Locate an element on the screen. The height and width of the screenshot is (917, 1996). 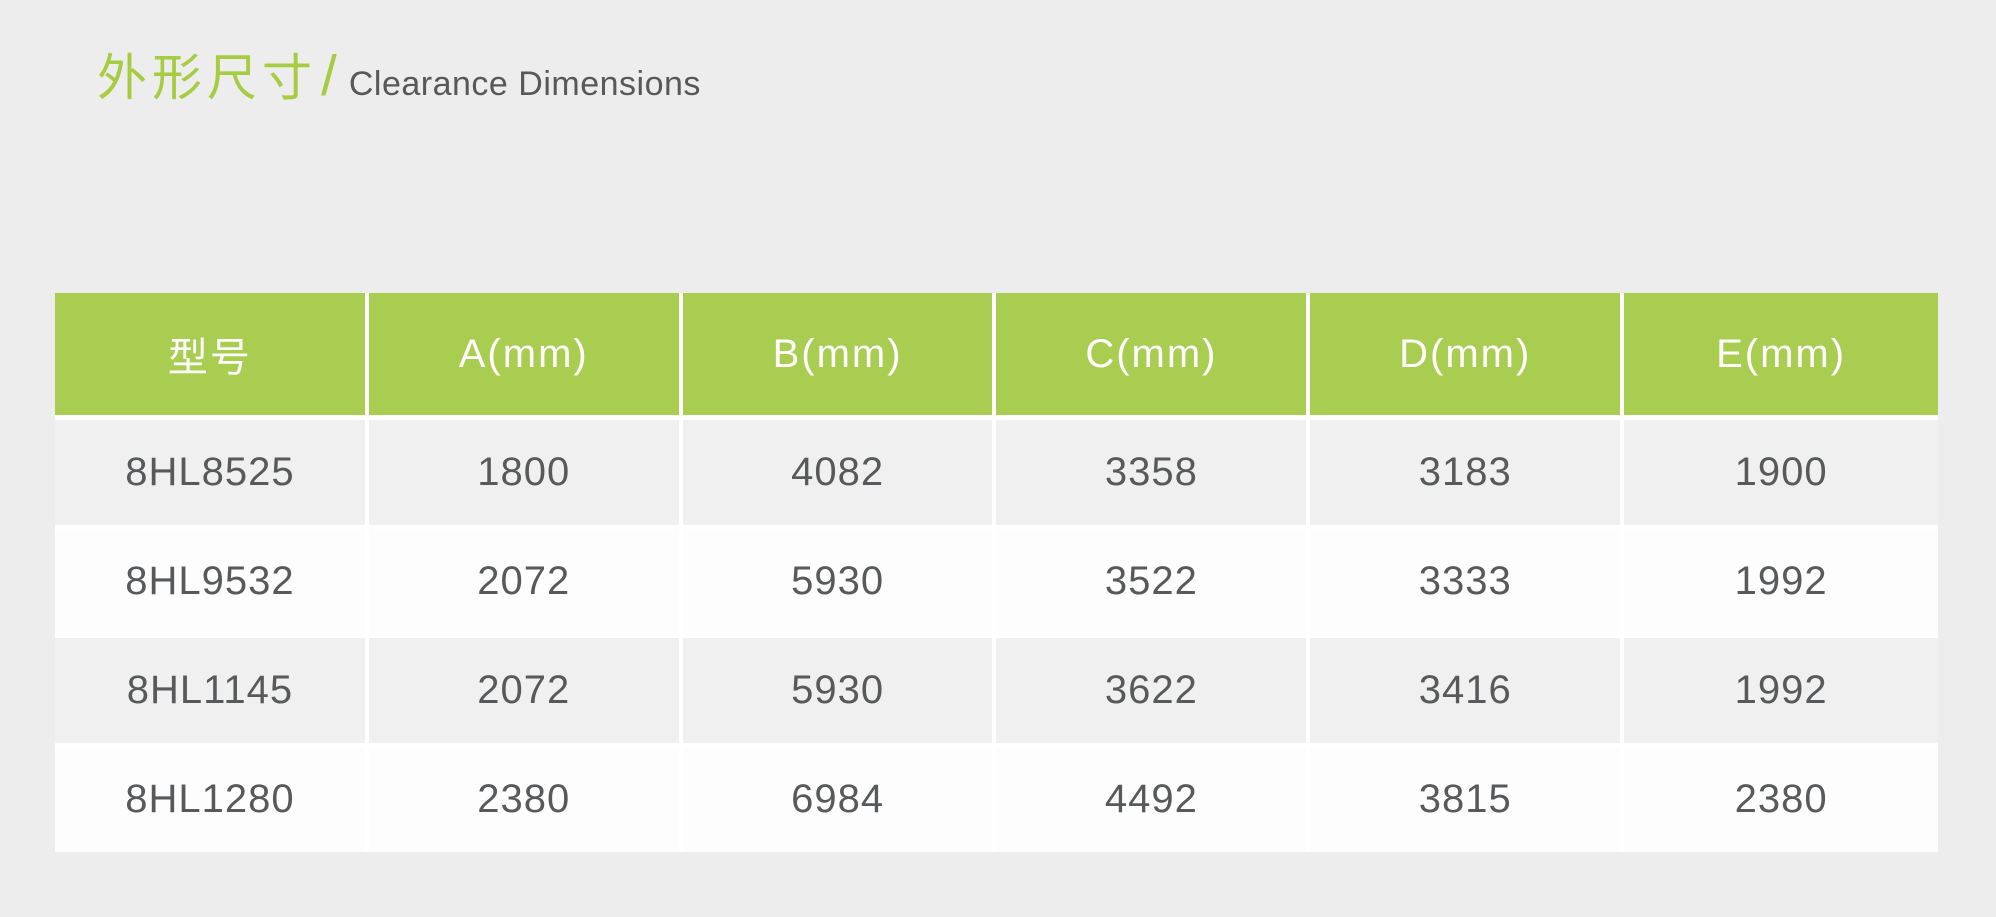
column-header-a-mm: A(mm) is located at coordinates (525, 356).